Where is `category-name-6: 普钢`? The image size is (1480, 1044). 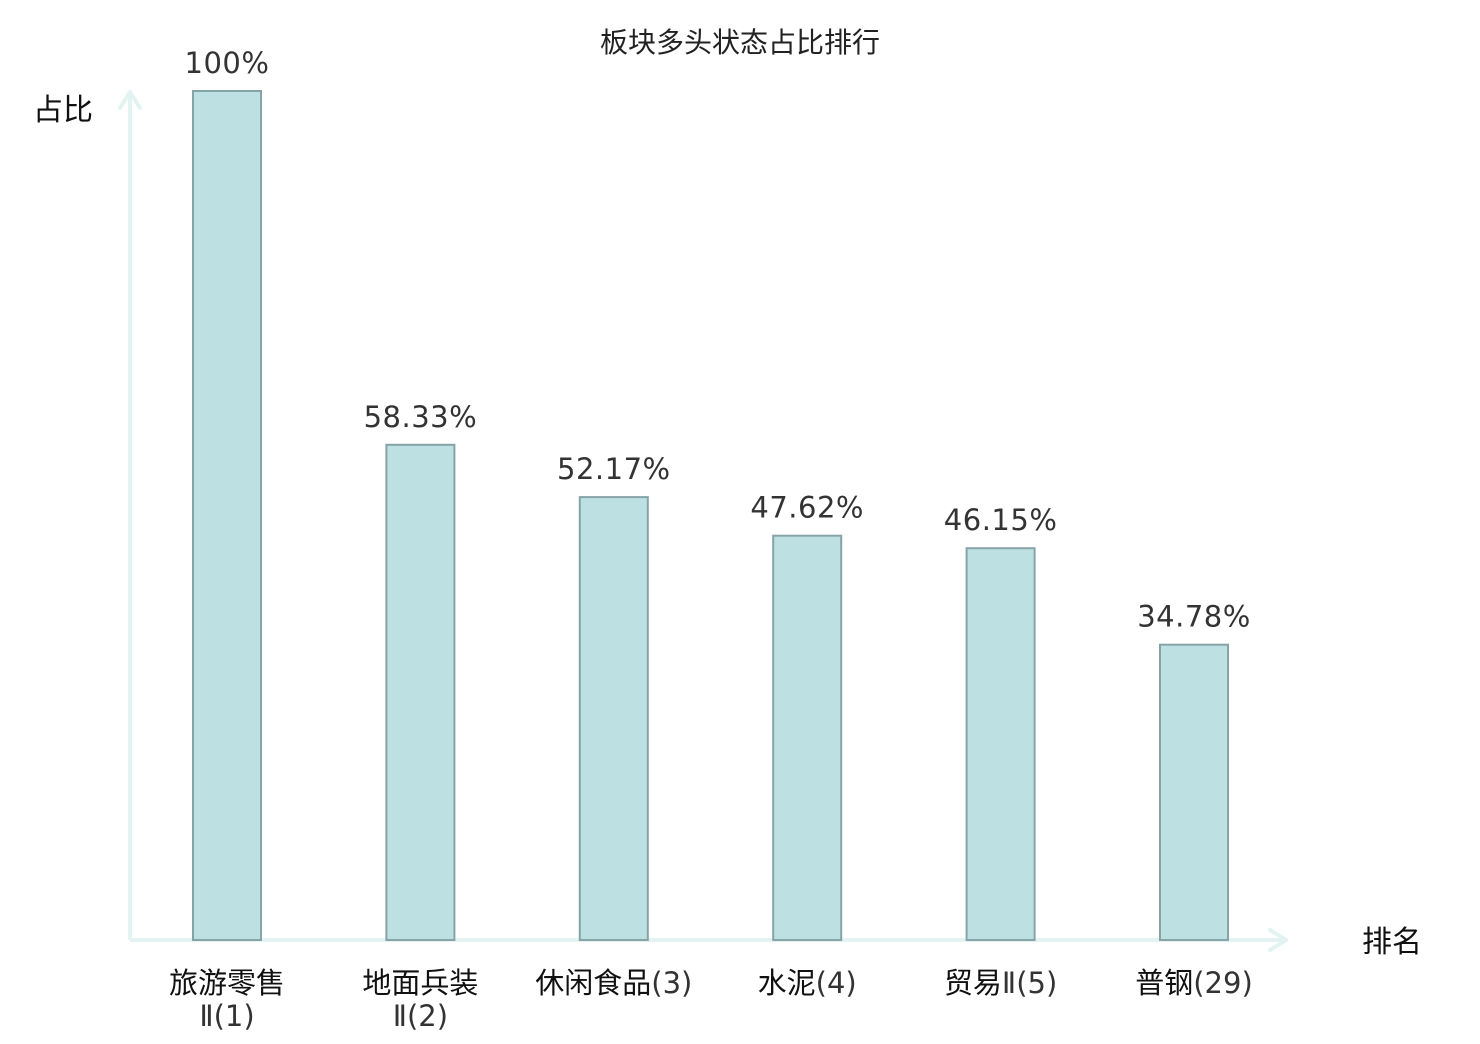 category-name-6: 普钢 is located at coordinates (1164, 983).